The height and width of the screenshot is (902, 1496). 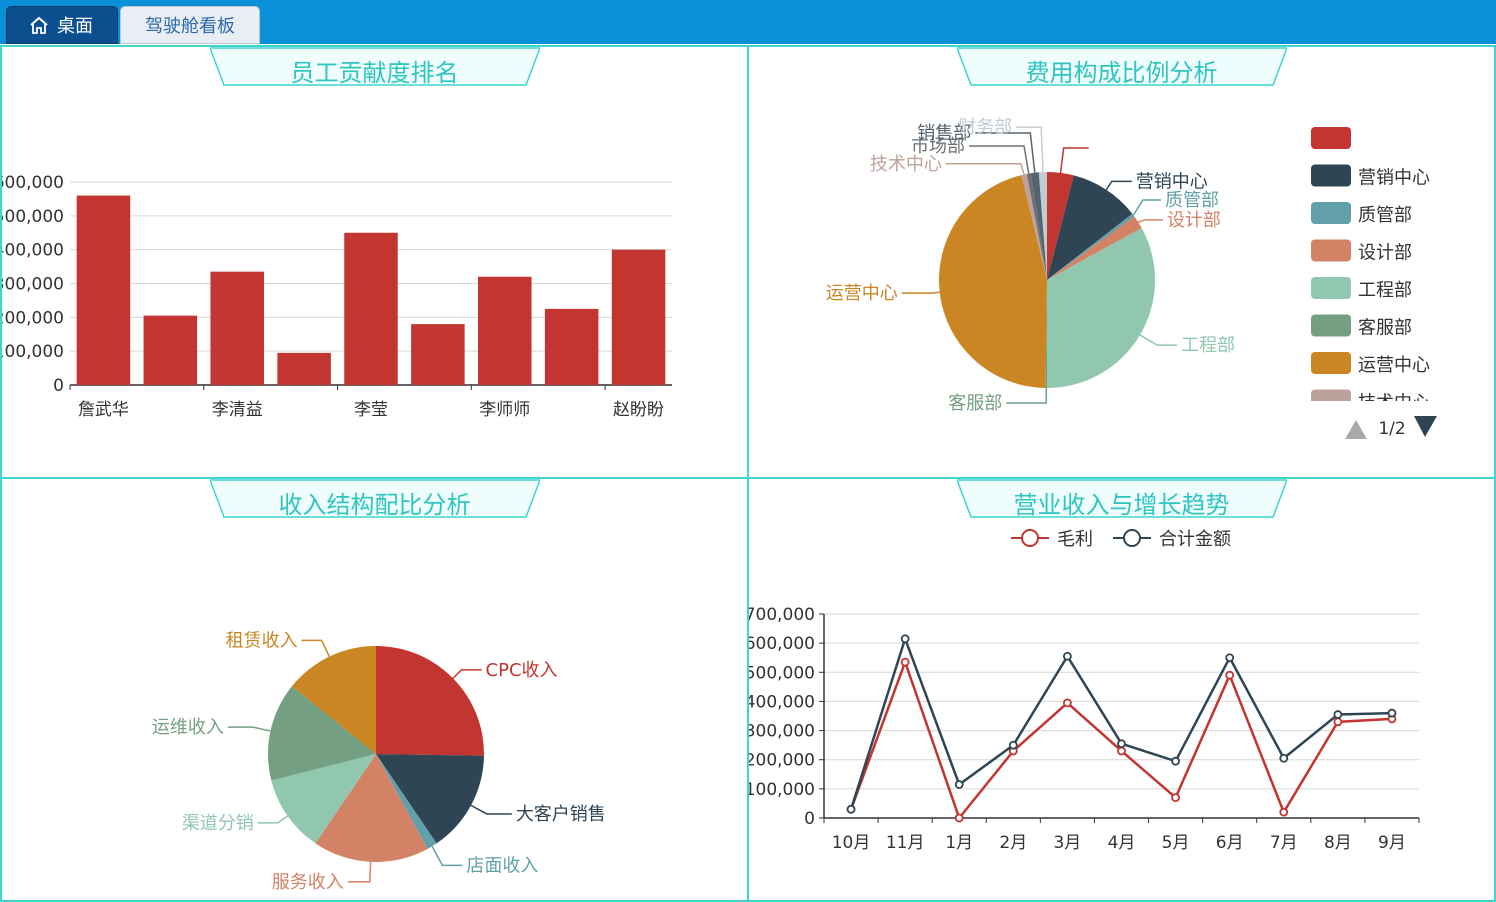 What do you see at coordinates (1121, 505) in the screenshot?
I see `panel-title: 营业收入与增长趋势` at bounding box center [1121, 505].